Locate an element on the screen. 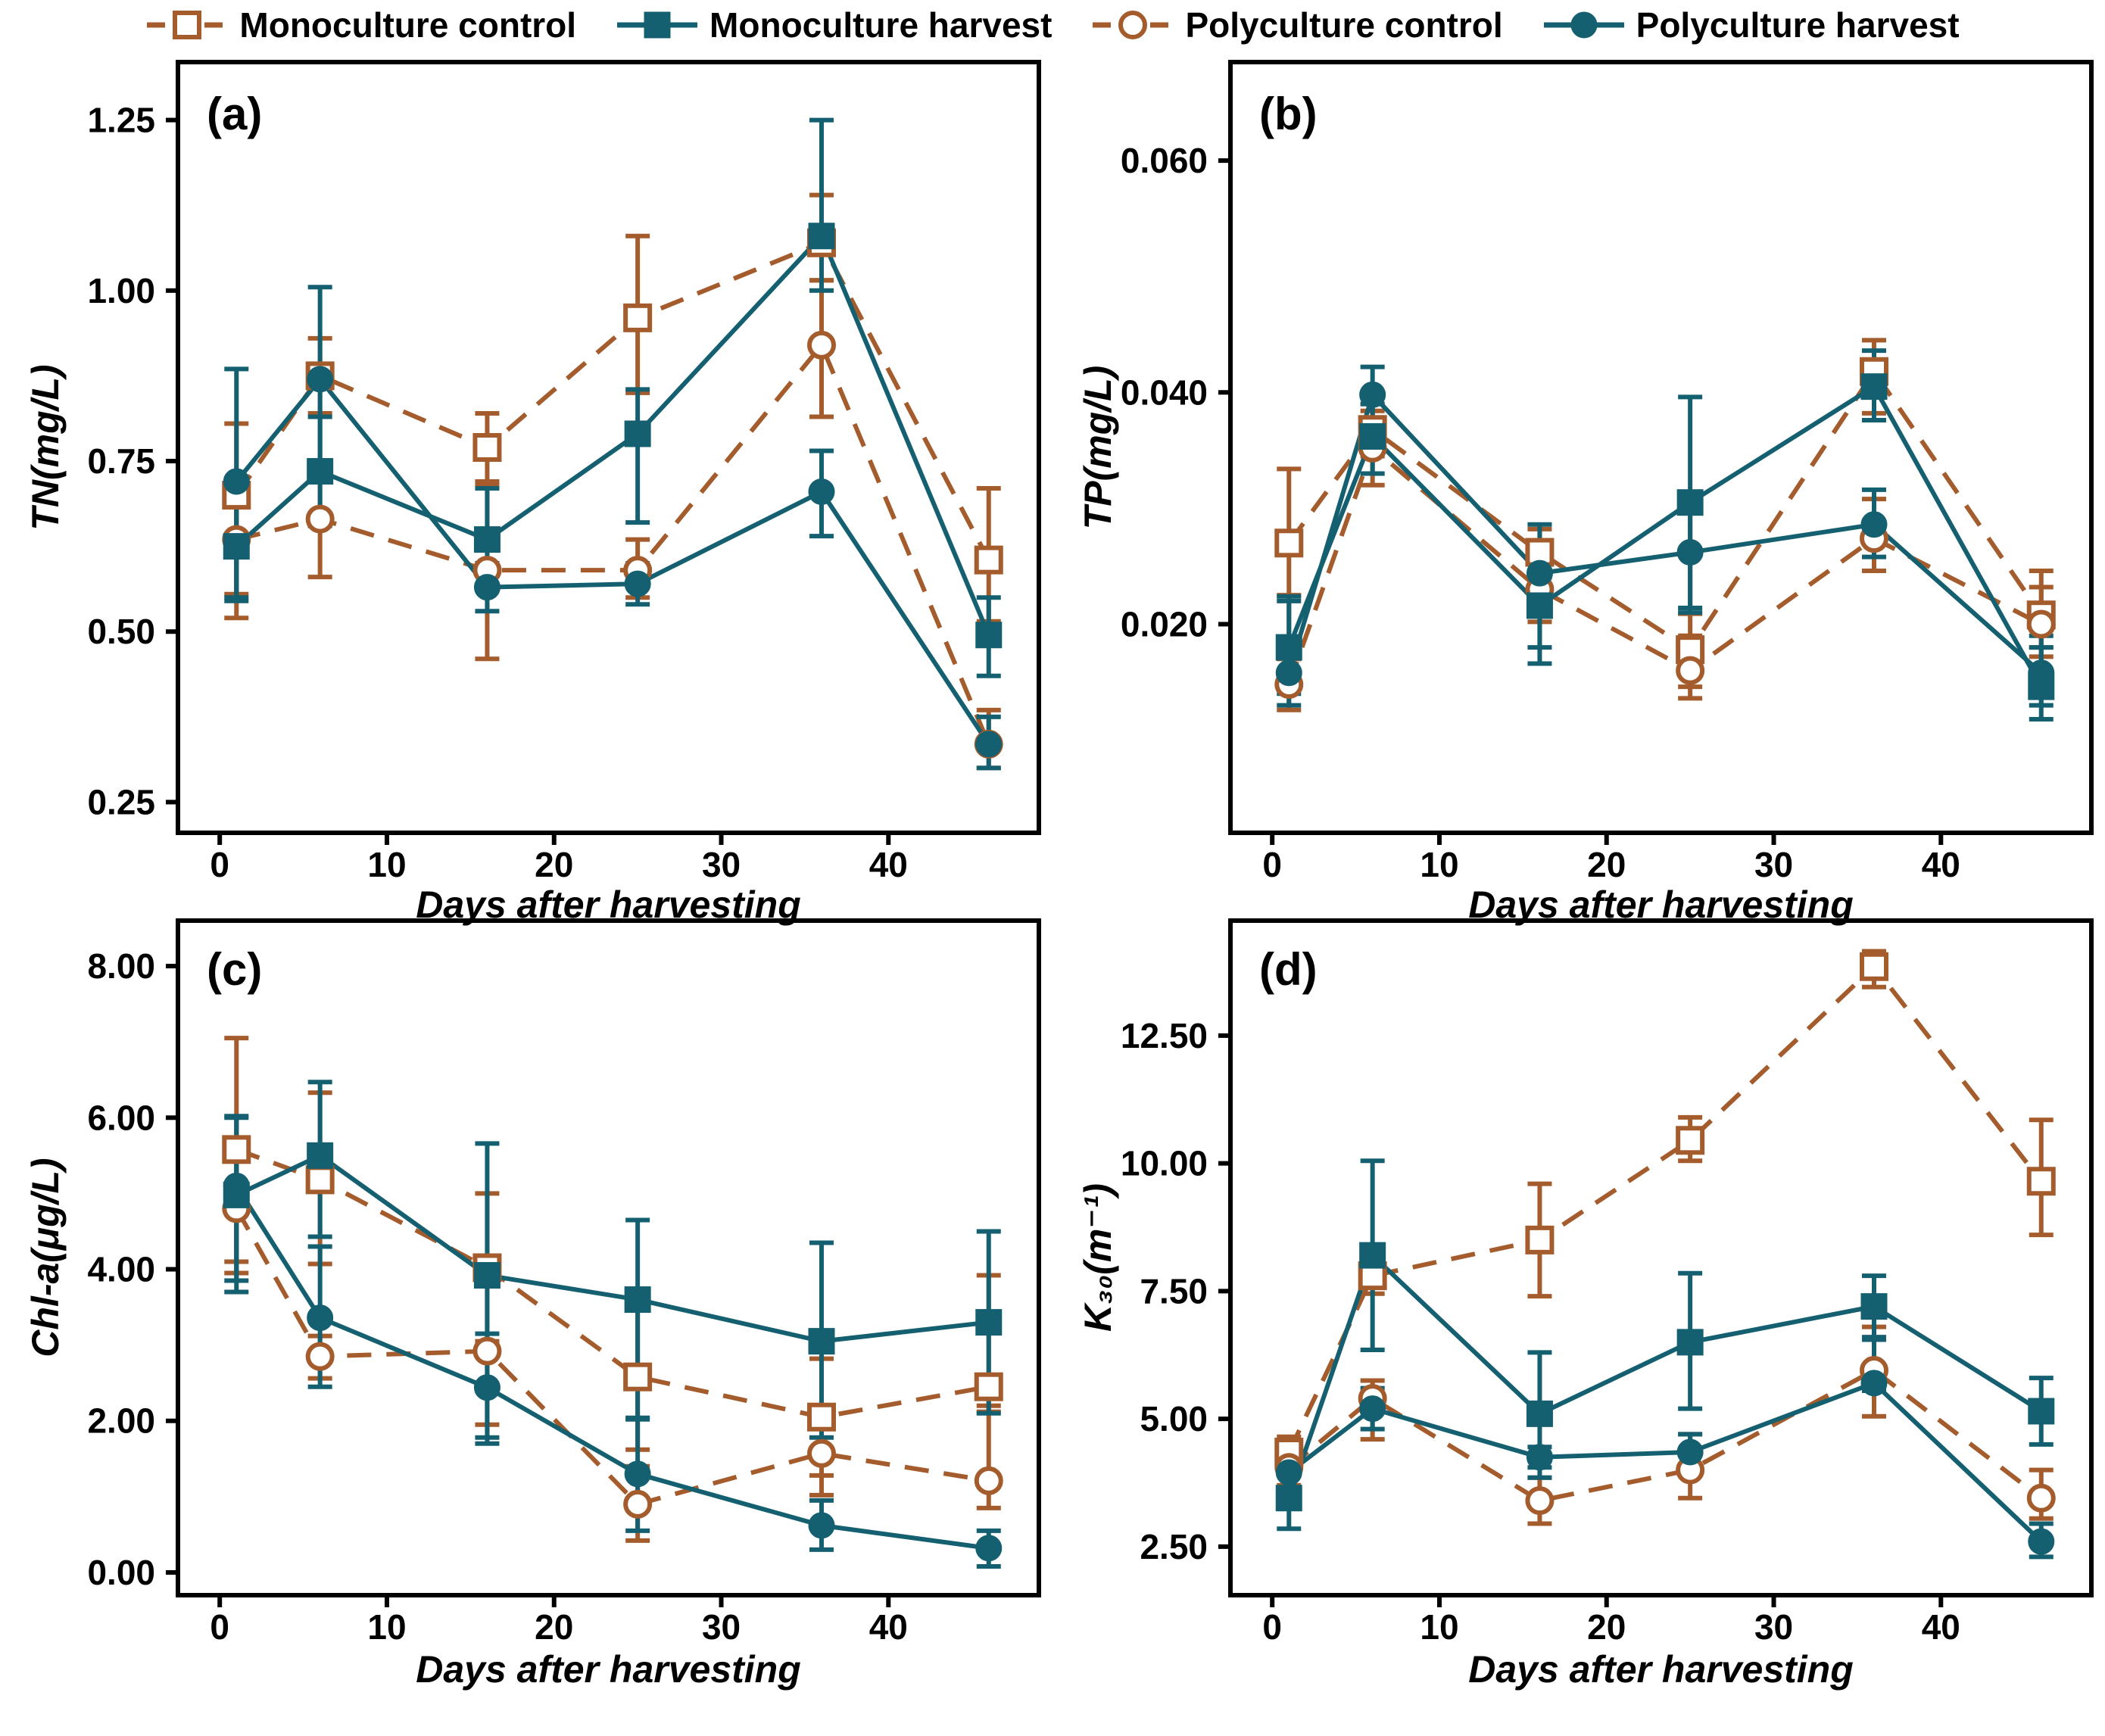 This screenshot has height=1736, width=2105. legend-label: Monoculture harvest is located at coordinates (880, 25).